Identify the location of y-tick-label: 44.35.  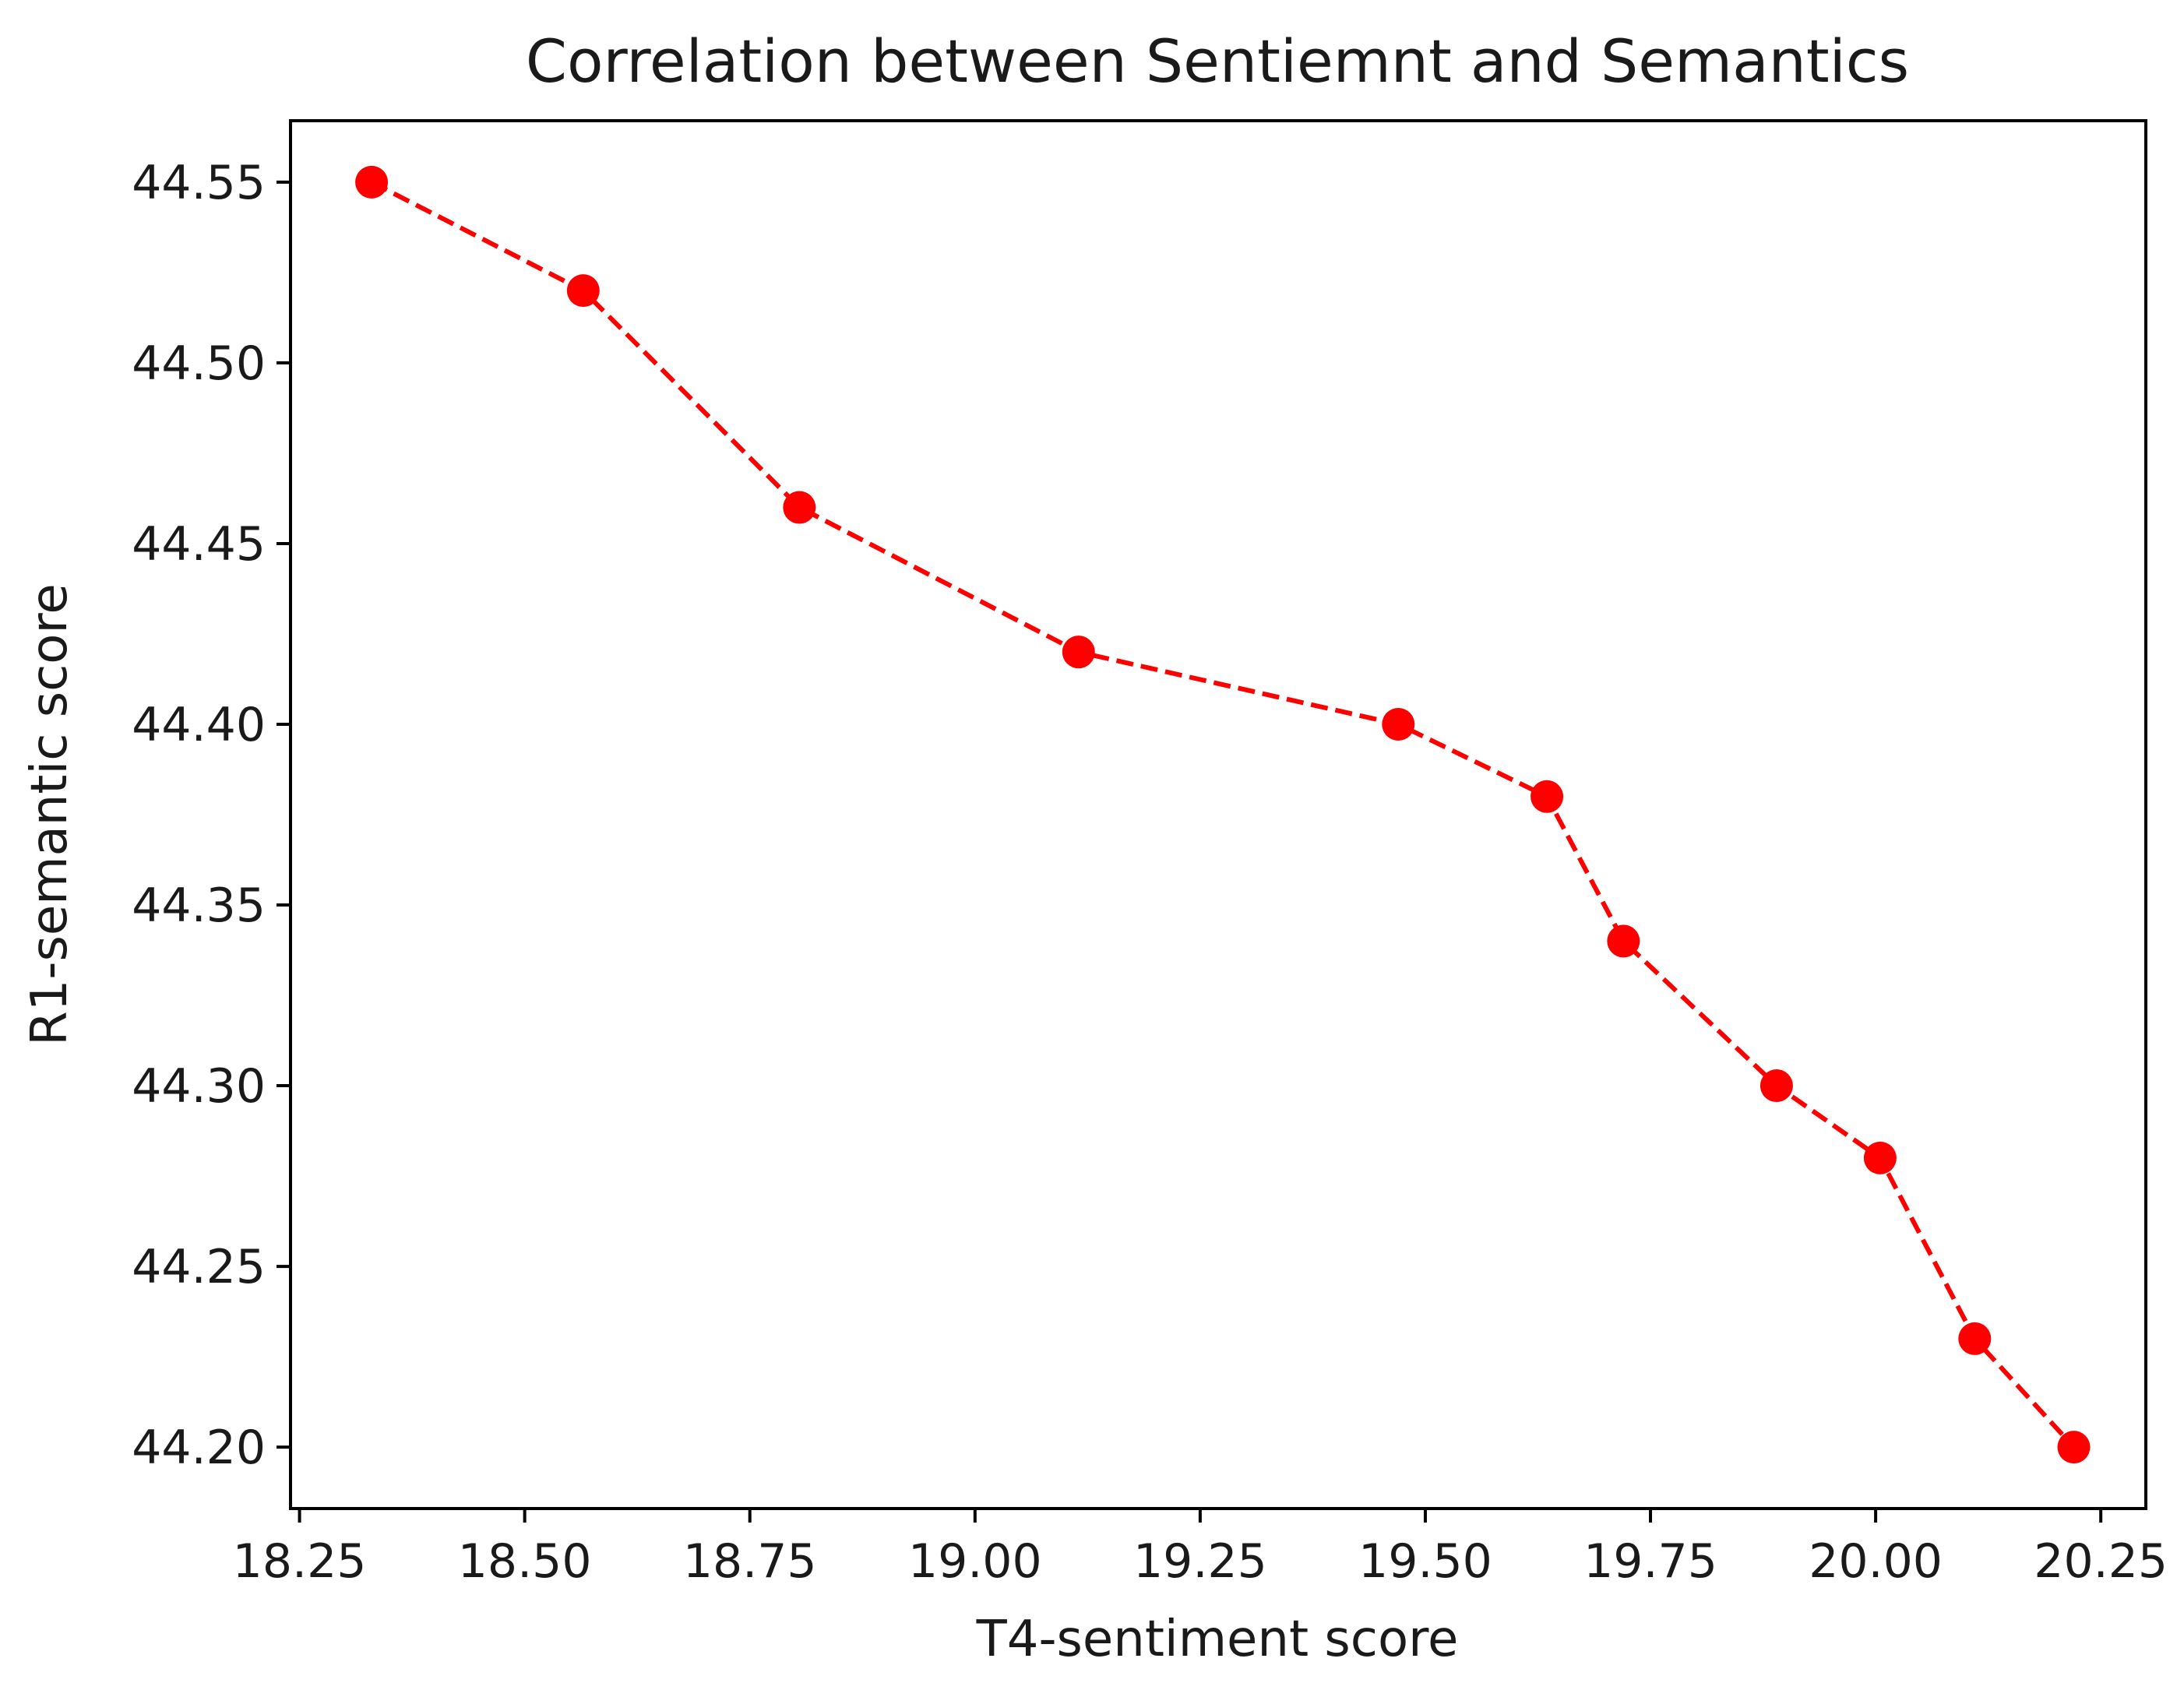
(199, 905).